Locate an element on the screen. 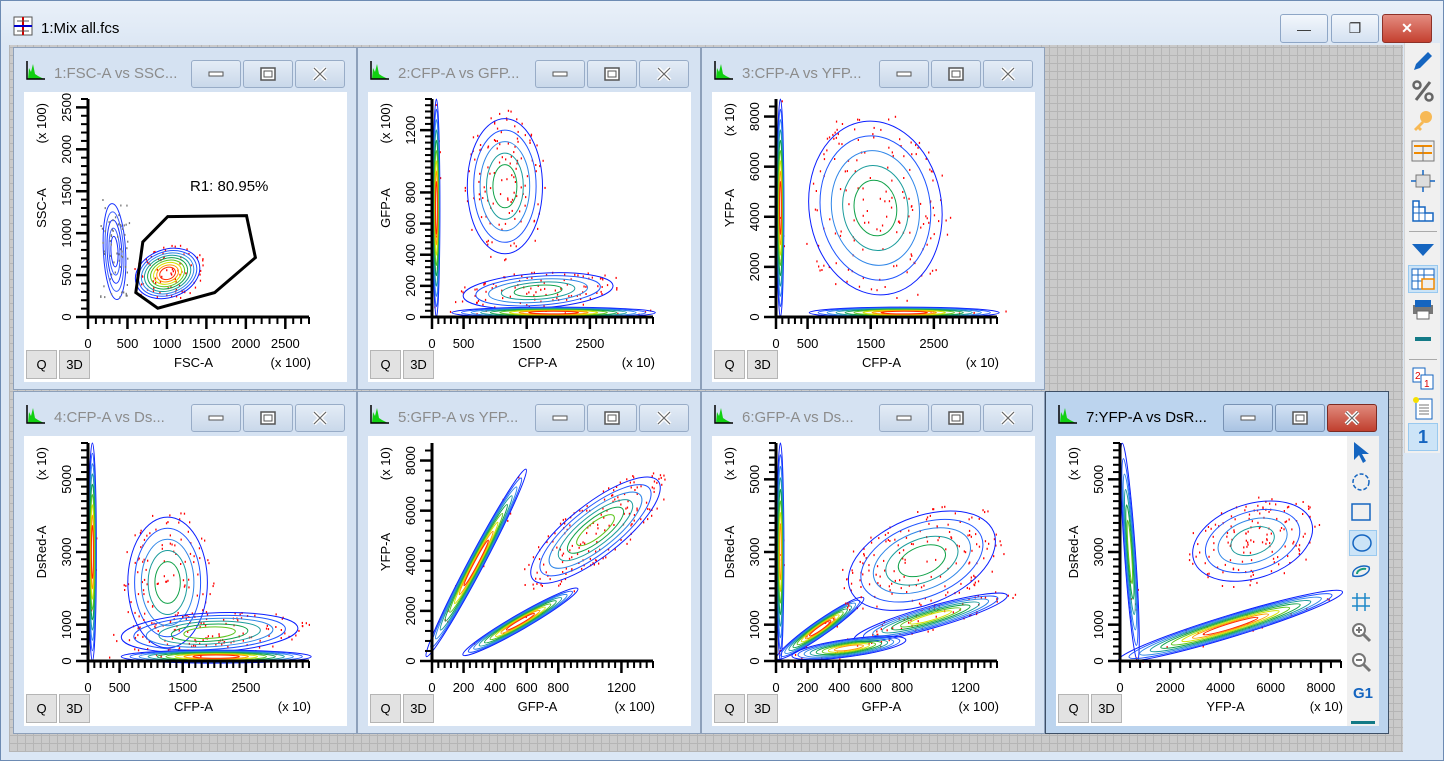  restore-button: ❐ is located at coordinates (1355, 28).